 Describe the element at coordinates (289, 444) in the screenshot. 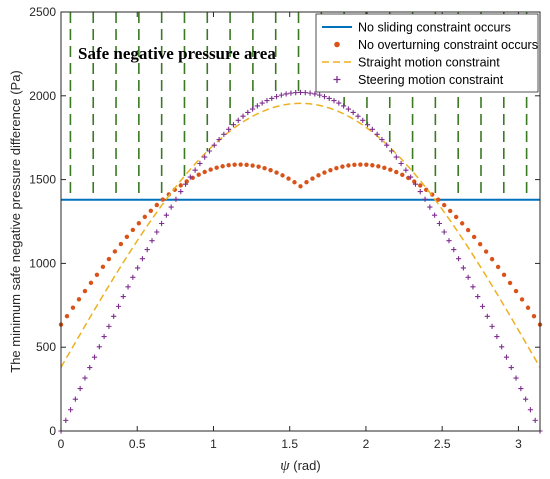

I see `x-tick-label: 1.5` at that location.